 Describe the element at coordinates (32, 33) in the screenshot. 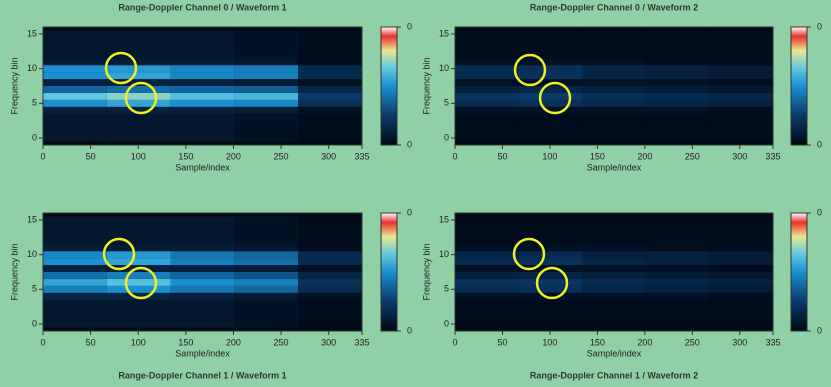

I see `y-tick-label: 15` at that location.